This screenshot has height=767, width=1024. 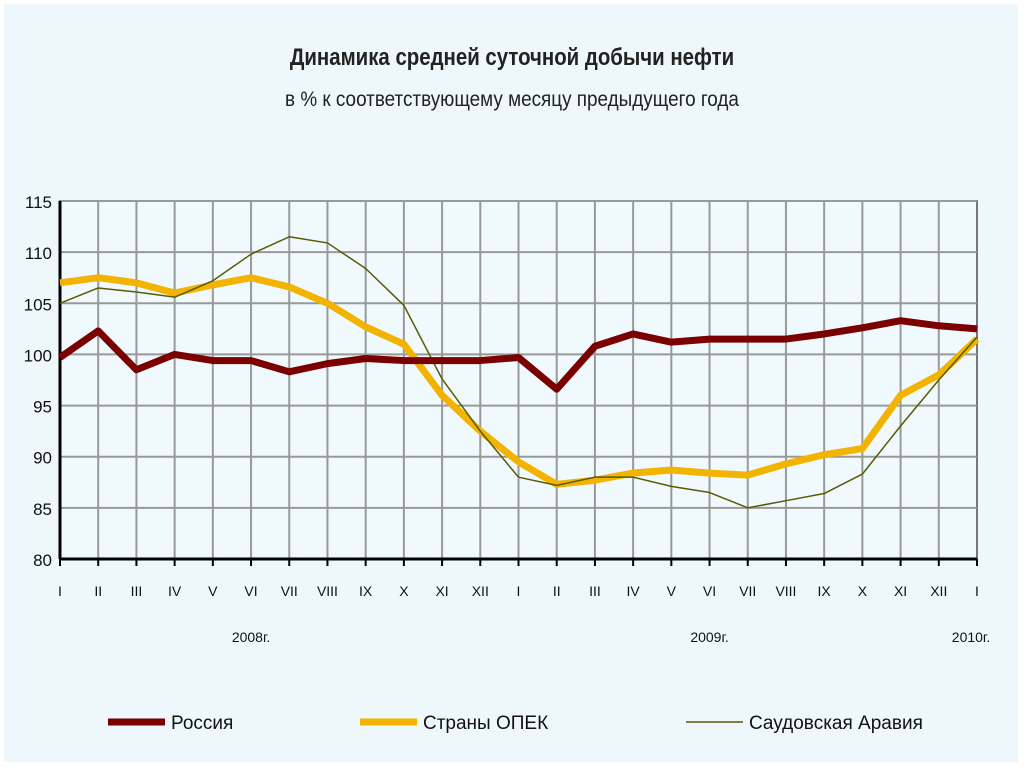 What do you see at coordinates (42, 407) in the screenshot?
I see `y-tick-label: 95` at bounding box center [42, 407].